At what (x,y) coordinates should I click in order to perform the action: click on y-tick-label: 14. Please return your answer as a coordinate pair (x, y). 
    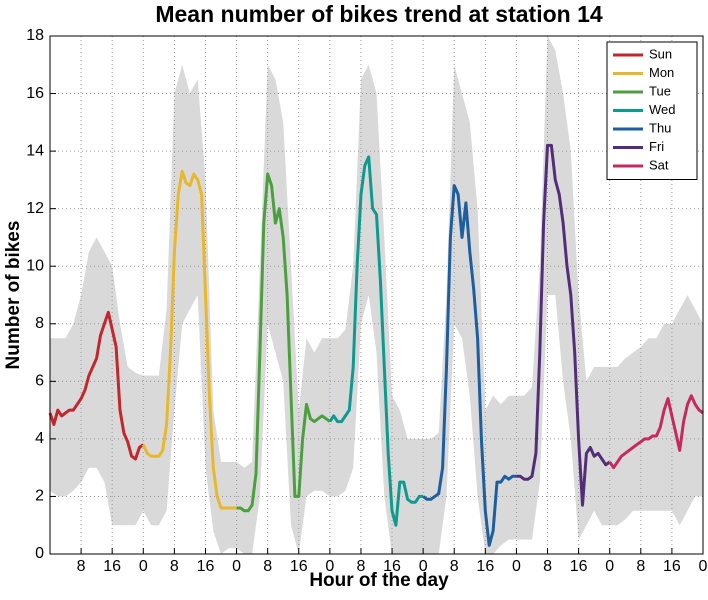
    Looking at the image, I should click on (35, 150).